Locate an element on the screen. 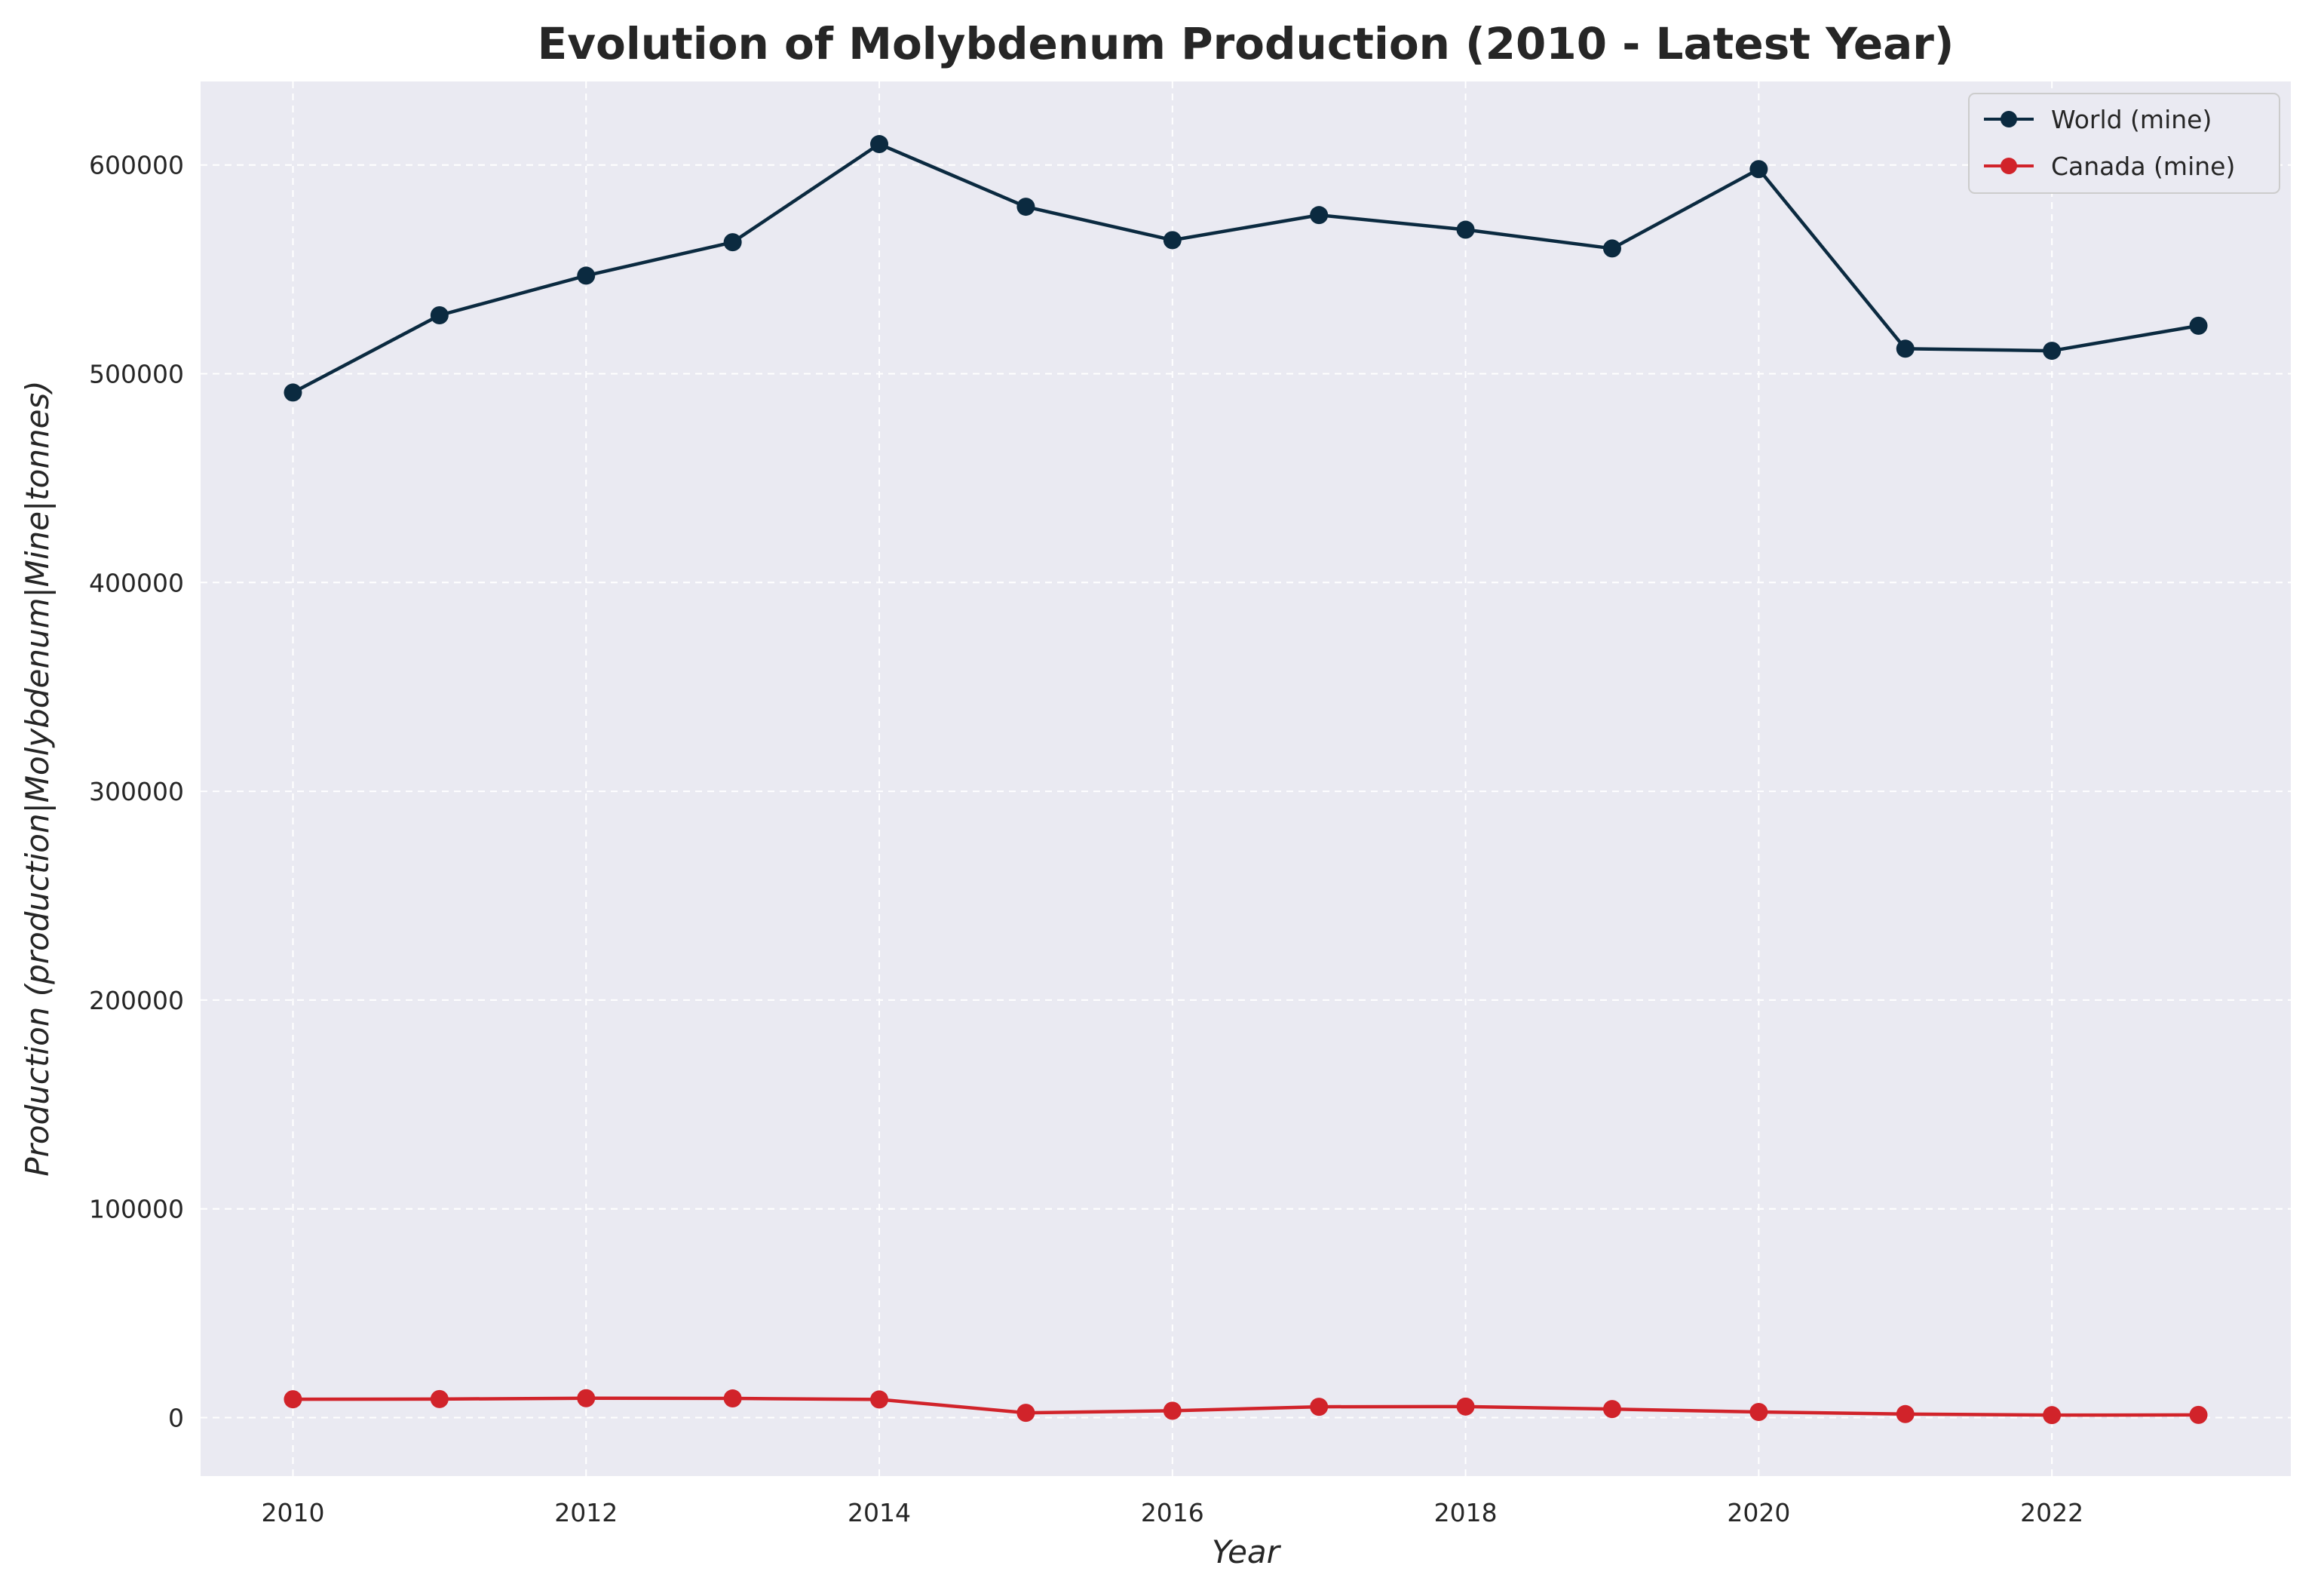 This screenshot has width=2324, height=1593. legend-label-world: World (mine) is located at coordinates (2131, 119).